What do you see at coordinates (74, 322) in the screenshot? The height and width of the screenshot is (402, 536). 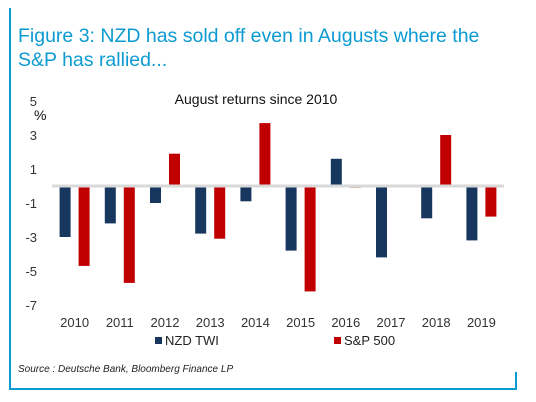 I see `x-tick-label: 2010` at bounding box center [74, 322].